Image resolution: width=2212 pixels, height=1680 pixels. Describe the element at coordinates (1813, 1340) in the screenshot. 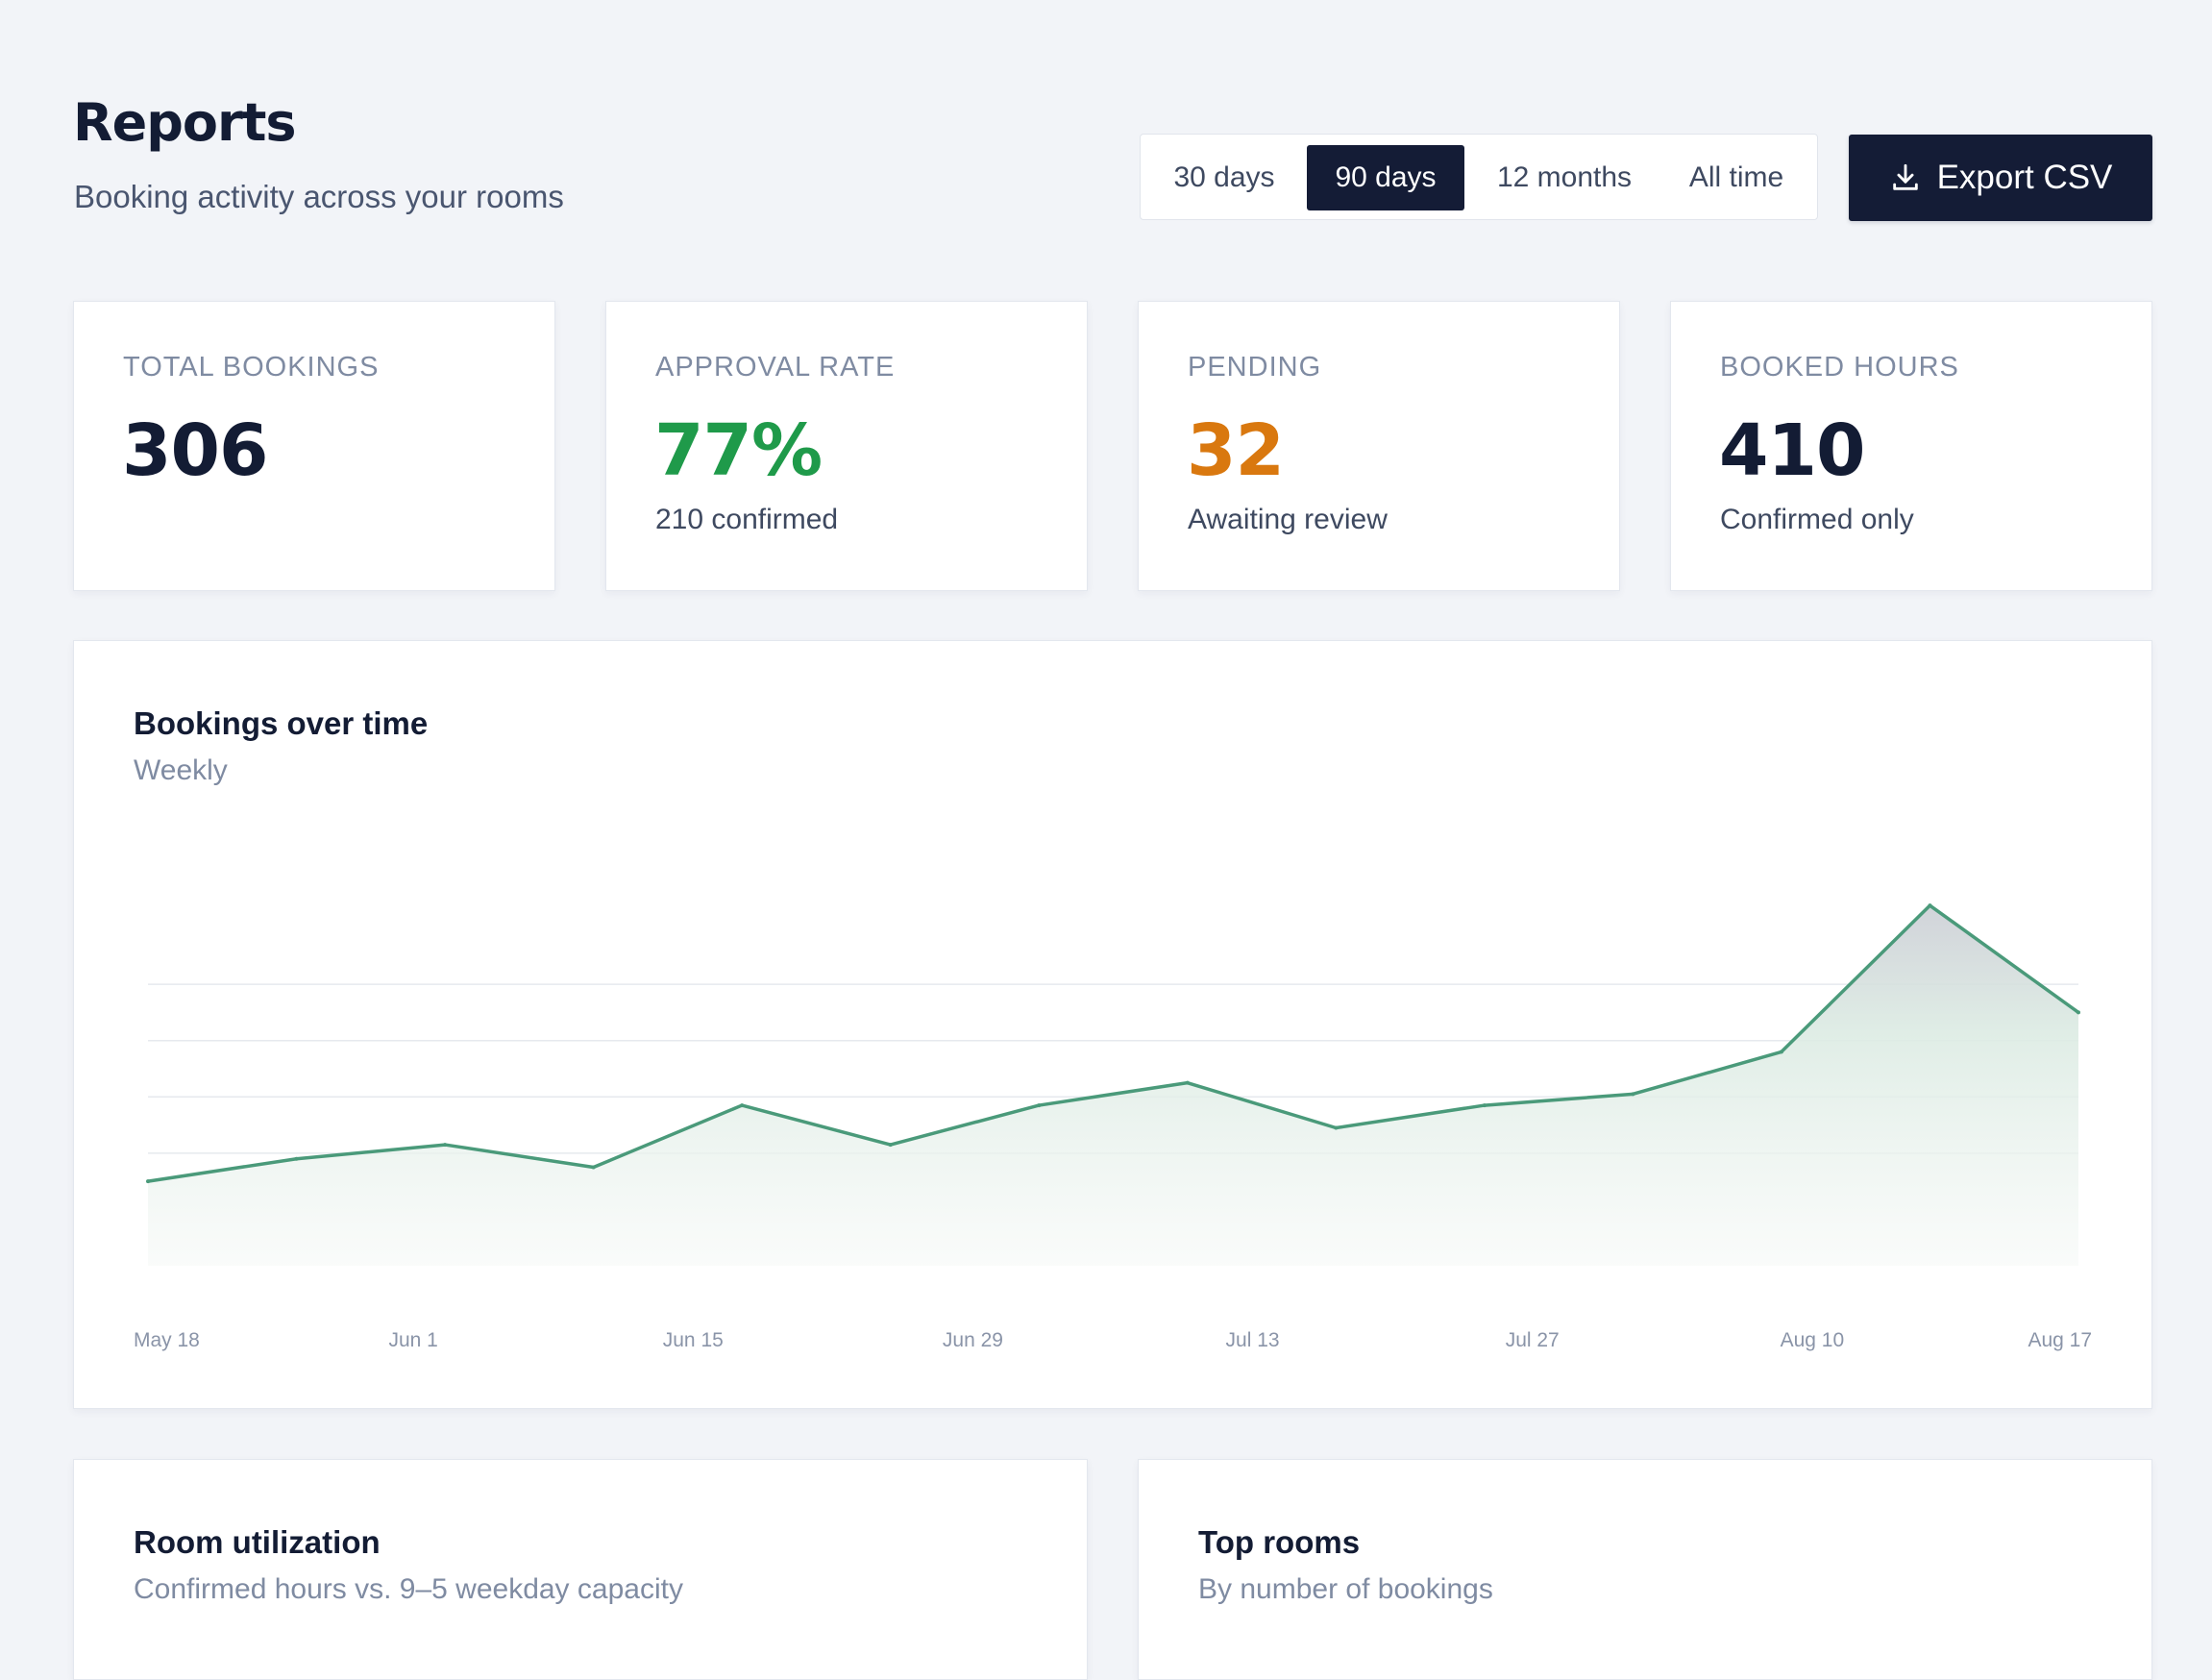

I see `x-axis-tick-label: Aug 10` at that location.